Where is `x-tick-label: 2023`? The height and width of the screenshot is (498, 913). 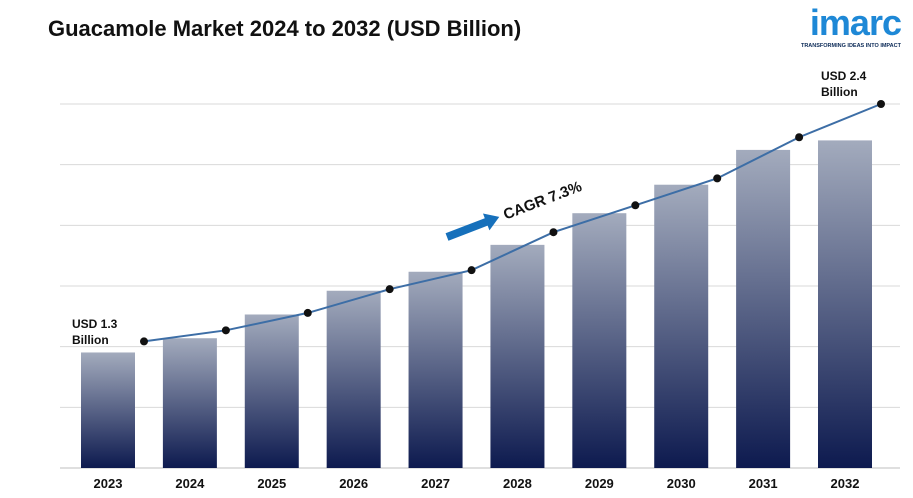
x-tick-label: 2023 is located at coordinates (108, 483).